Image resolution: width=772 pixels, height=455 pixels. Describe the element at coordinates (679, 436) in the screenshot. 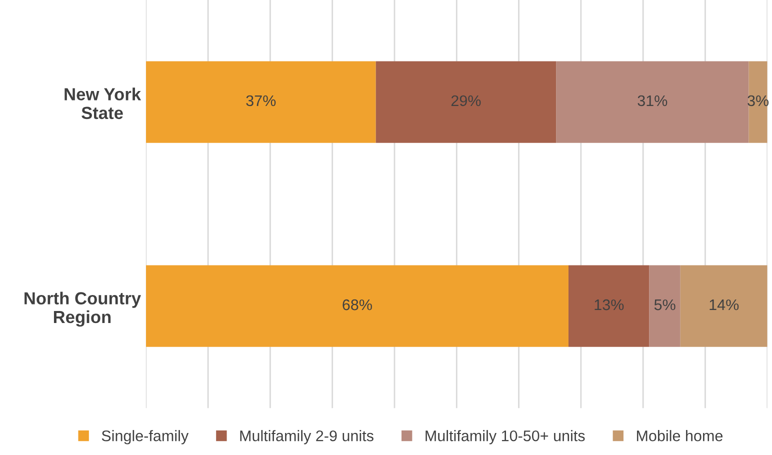

I see `legend-label: Mobile home` at that location.